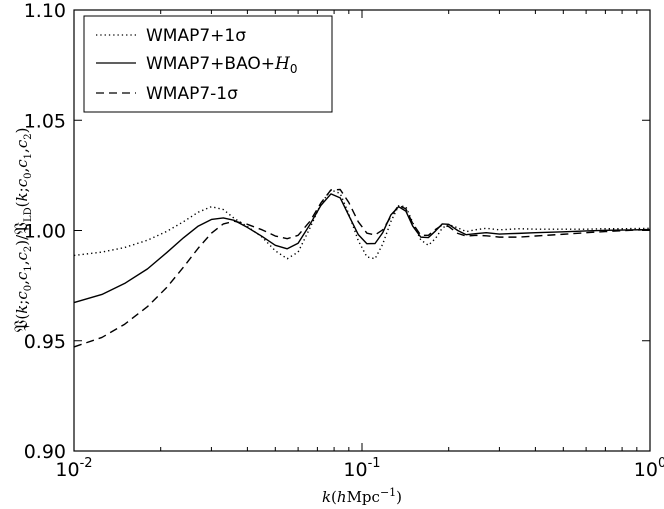  I want to click on y-tick-label: 1.10, so click(45, 11).